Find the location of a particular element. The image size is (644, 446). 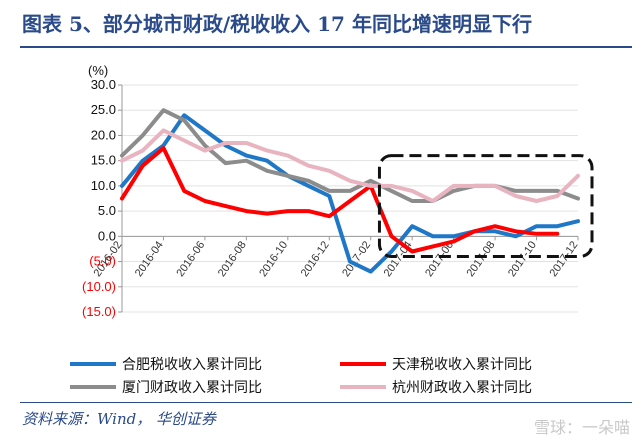

x-tick-label: 2016-12 is located at coordinates (315, 259).